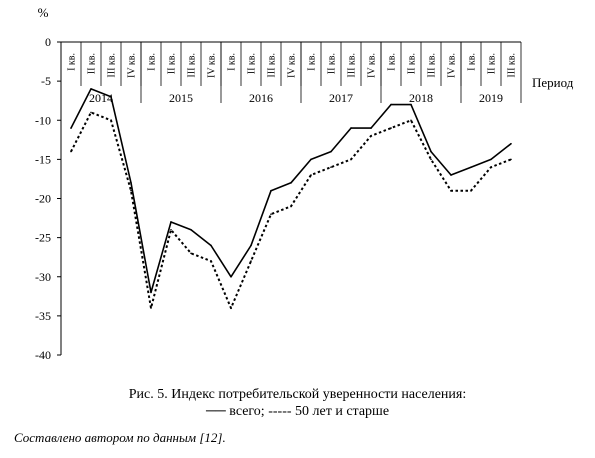 This screenshot has width=595, height=458. I want to click on year-label: 2015, so click(181, 98).